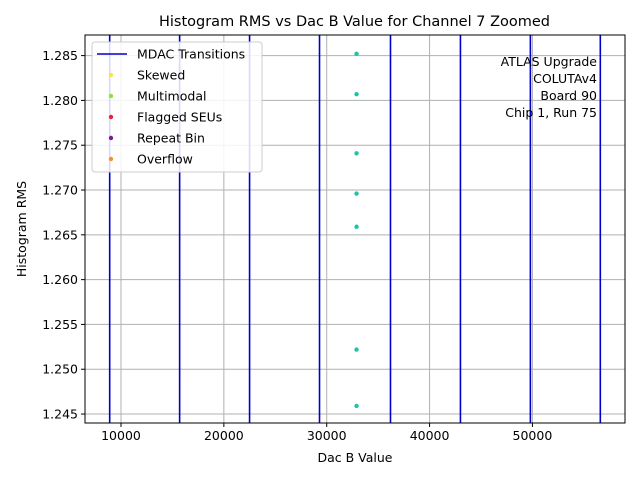 The image size is (640, 480). I want to click on y-tick-label: 1.265, so click(60, 234).